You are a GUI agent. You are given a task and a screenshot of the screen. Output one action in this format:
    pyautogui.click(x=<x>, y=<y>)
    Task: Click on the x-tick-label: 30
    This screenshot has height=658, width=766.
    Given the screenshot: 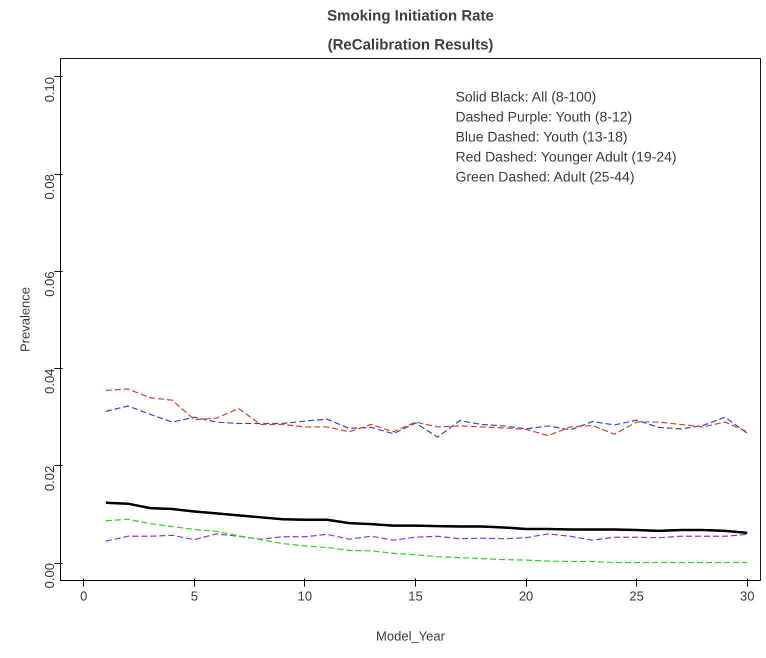 What is the action you would take?
    pyautogui.click(x=747, y=596)
    